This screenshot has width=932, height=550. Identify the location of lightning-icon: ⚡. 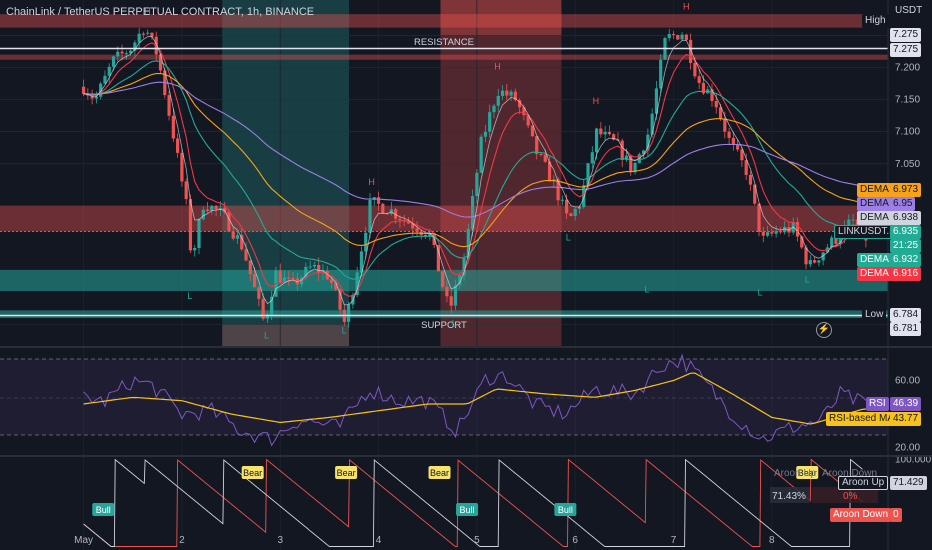
(824, 330).